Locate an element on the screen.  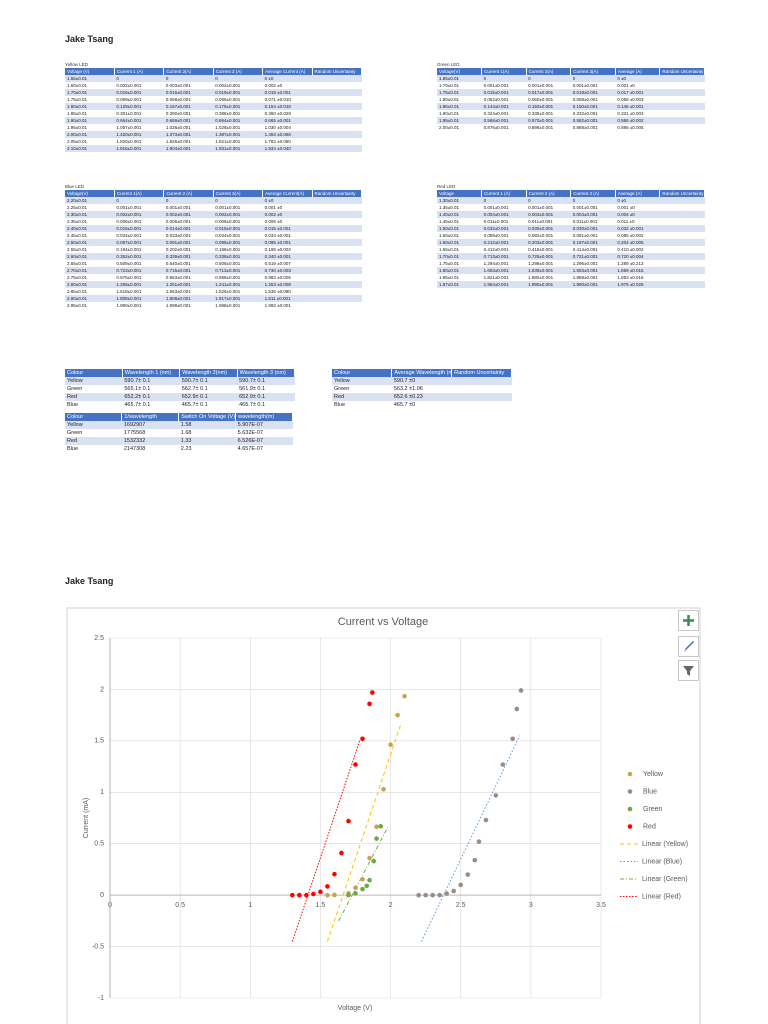
cell: 0.301±0.001 is located at coordinates (129, 113).